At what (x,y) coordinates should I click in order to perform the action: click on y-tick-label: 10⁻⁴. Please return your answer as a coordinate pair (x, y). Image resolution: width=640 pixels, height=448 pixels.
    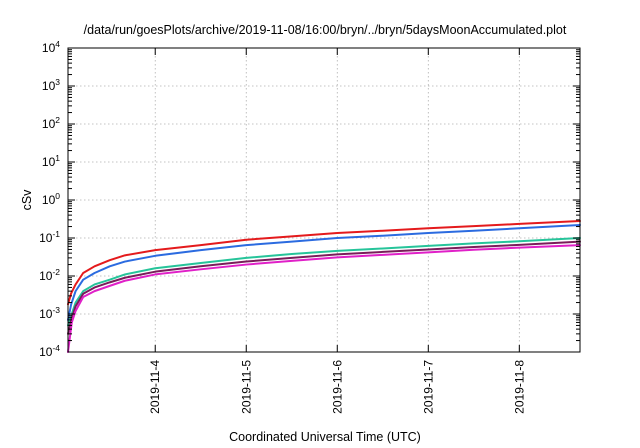
    Looking at the image, I should click on (49, 351).